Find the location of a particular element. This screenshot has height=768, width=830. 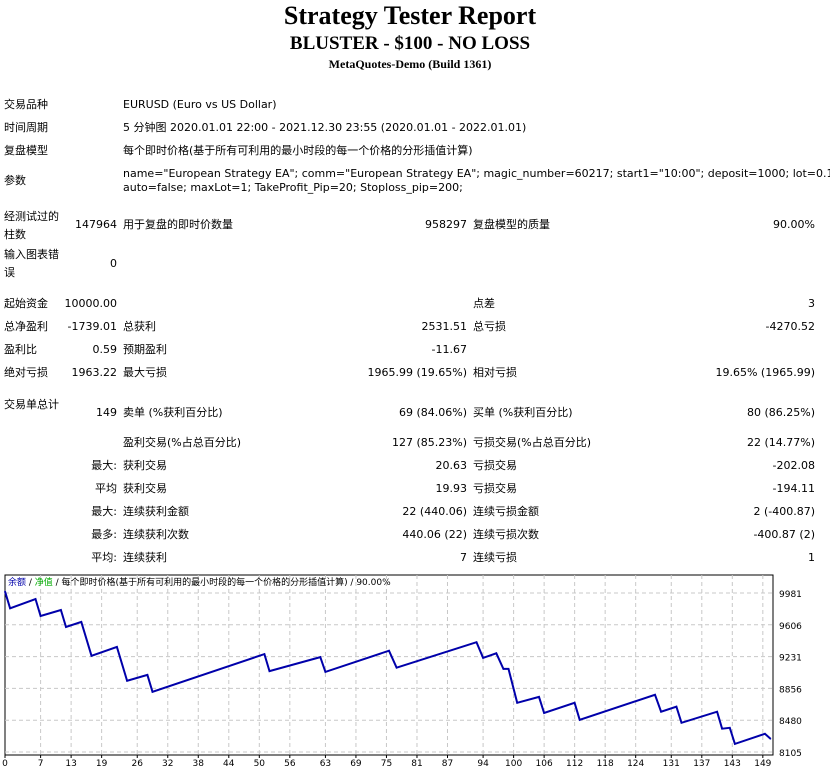

stats-l3: 买单 (%获利百分比) is located at coordinates (523, 412).